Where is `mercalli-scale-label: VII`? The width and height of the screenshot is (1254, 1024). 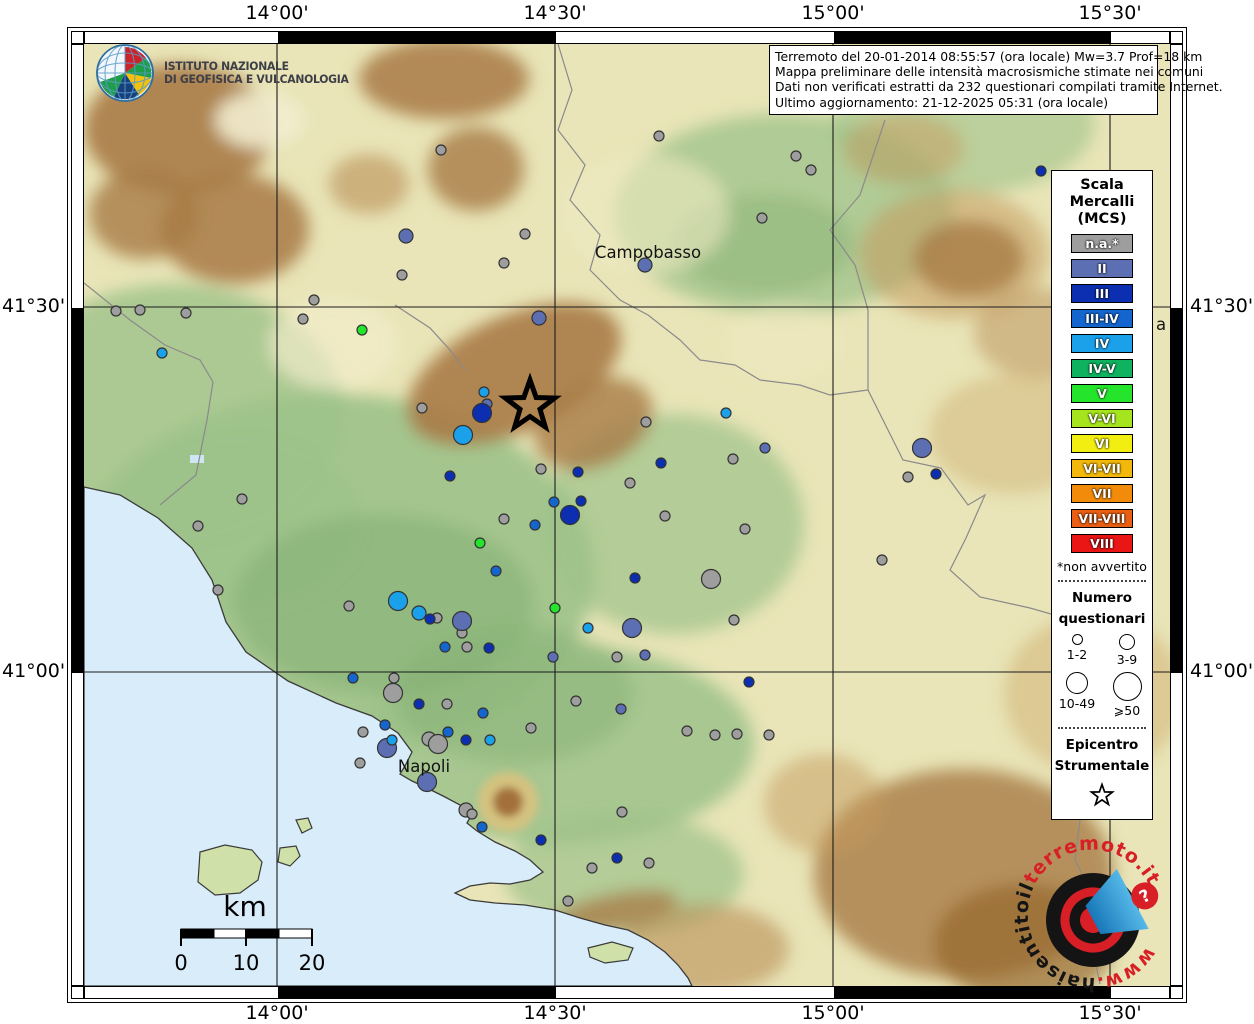 mercalli-scale-label: VII is located at coordinates (1102, 493).